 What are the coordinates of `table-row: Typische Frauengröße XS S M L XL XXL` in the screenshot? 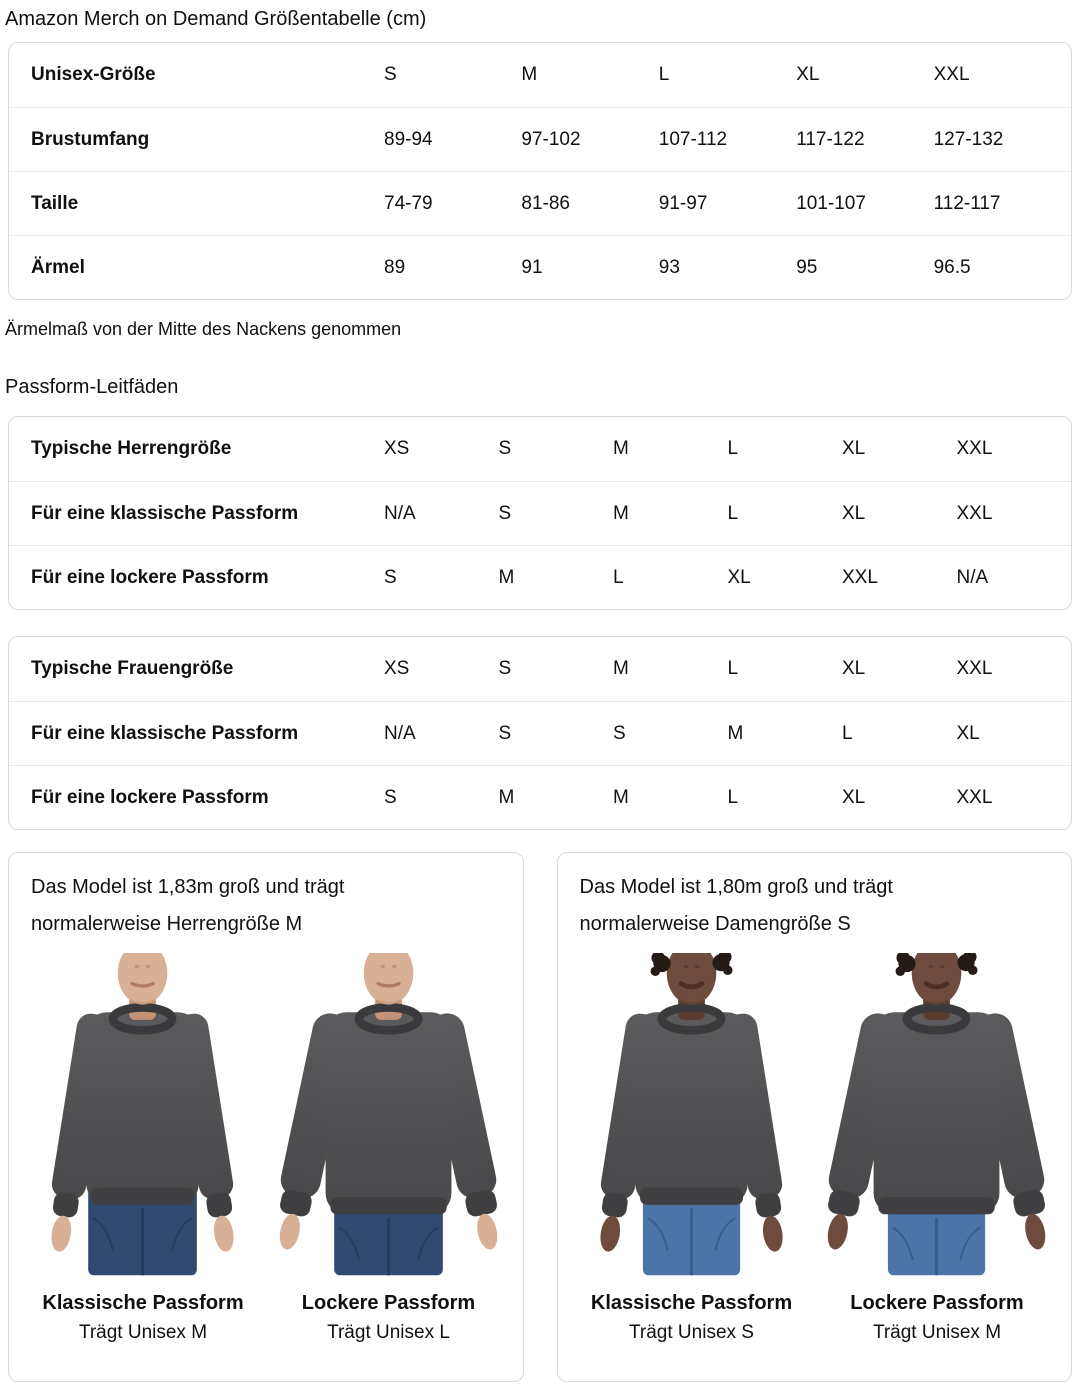 It's located at (540, 669).